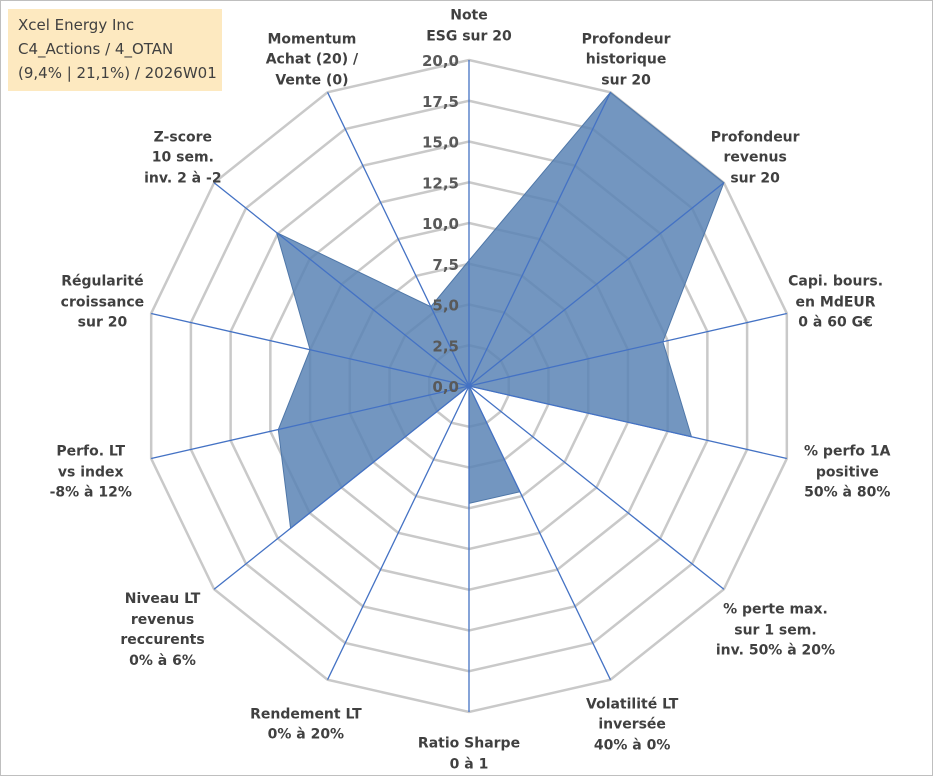  I want to click on category-label-line: 10 sem., so click(182, 157).